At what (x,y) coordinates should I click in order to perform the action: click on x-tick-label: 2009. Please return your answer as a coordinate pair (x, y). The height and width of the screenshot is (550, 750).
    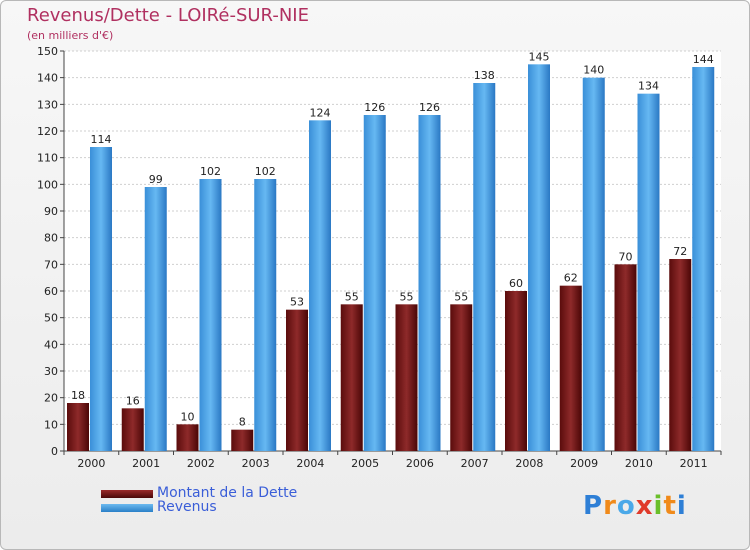
    Looking at the image, I should click on (584, 463).